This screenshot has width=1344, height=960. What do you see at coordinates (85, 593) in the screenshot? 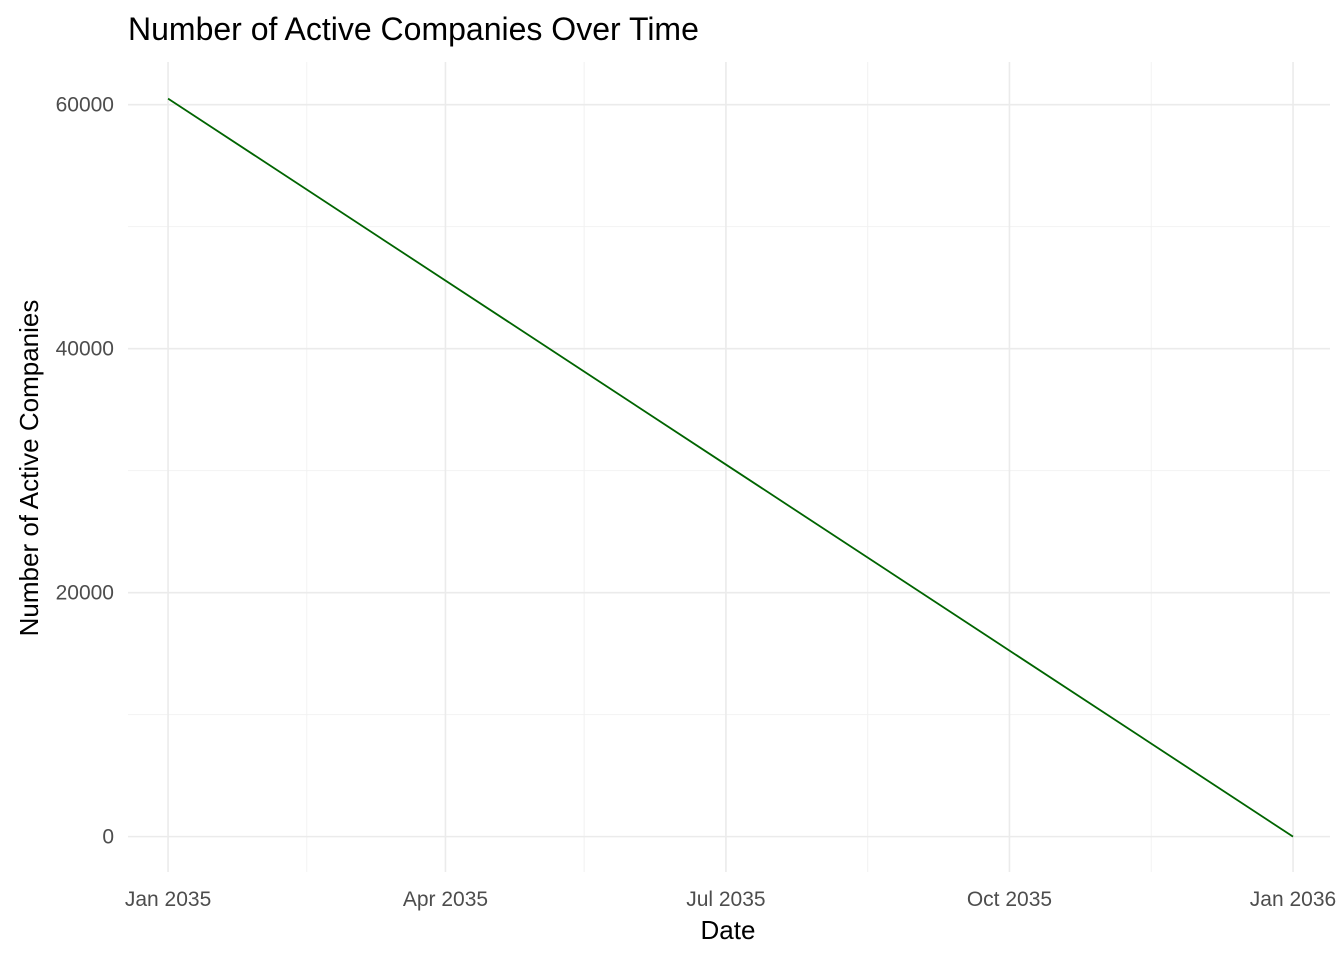
I see `y-tick-label: 20000` at bounding box center [85, 593].